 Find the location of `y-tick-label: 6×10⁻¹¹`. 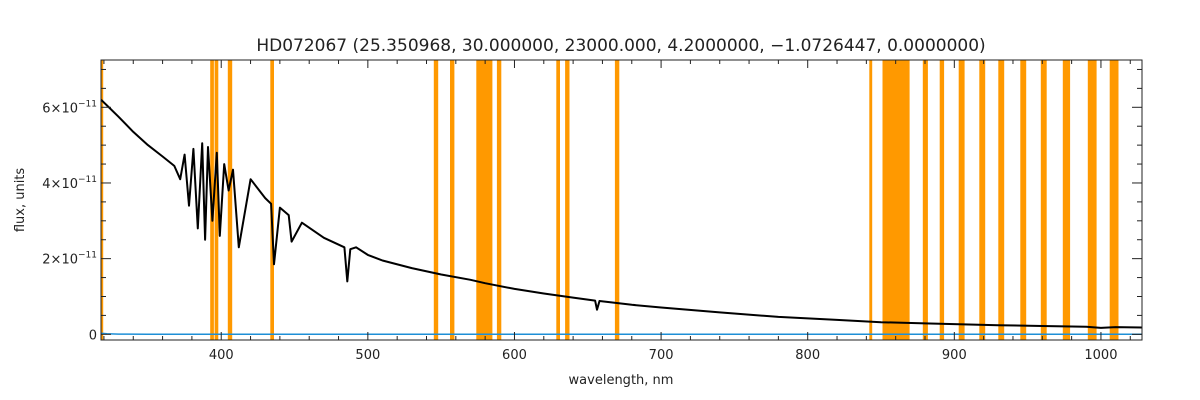

y-tick-label: 6×10⁻¹¹ is located at coordinates (69, 107).